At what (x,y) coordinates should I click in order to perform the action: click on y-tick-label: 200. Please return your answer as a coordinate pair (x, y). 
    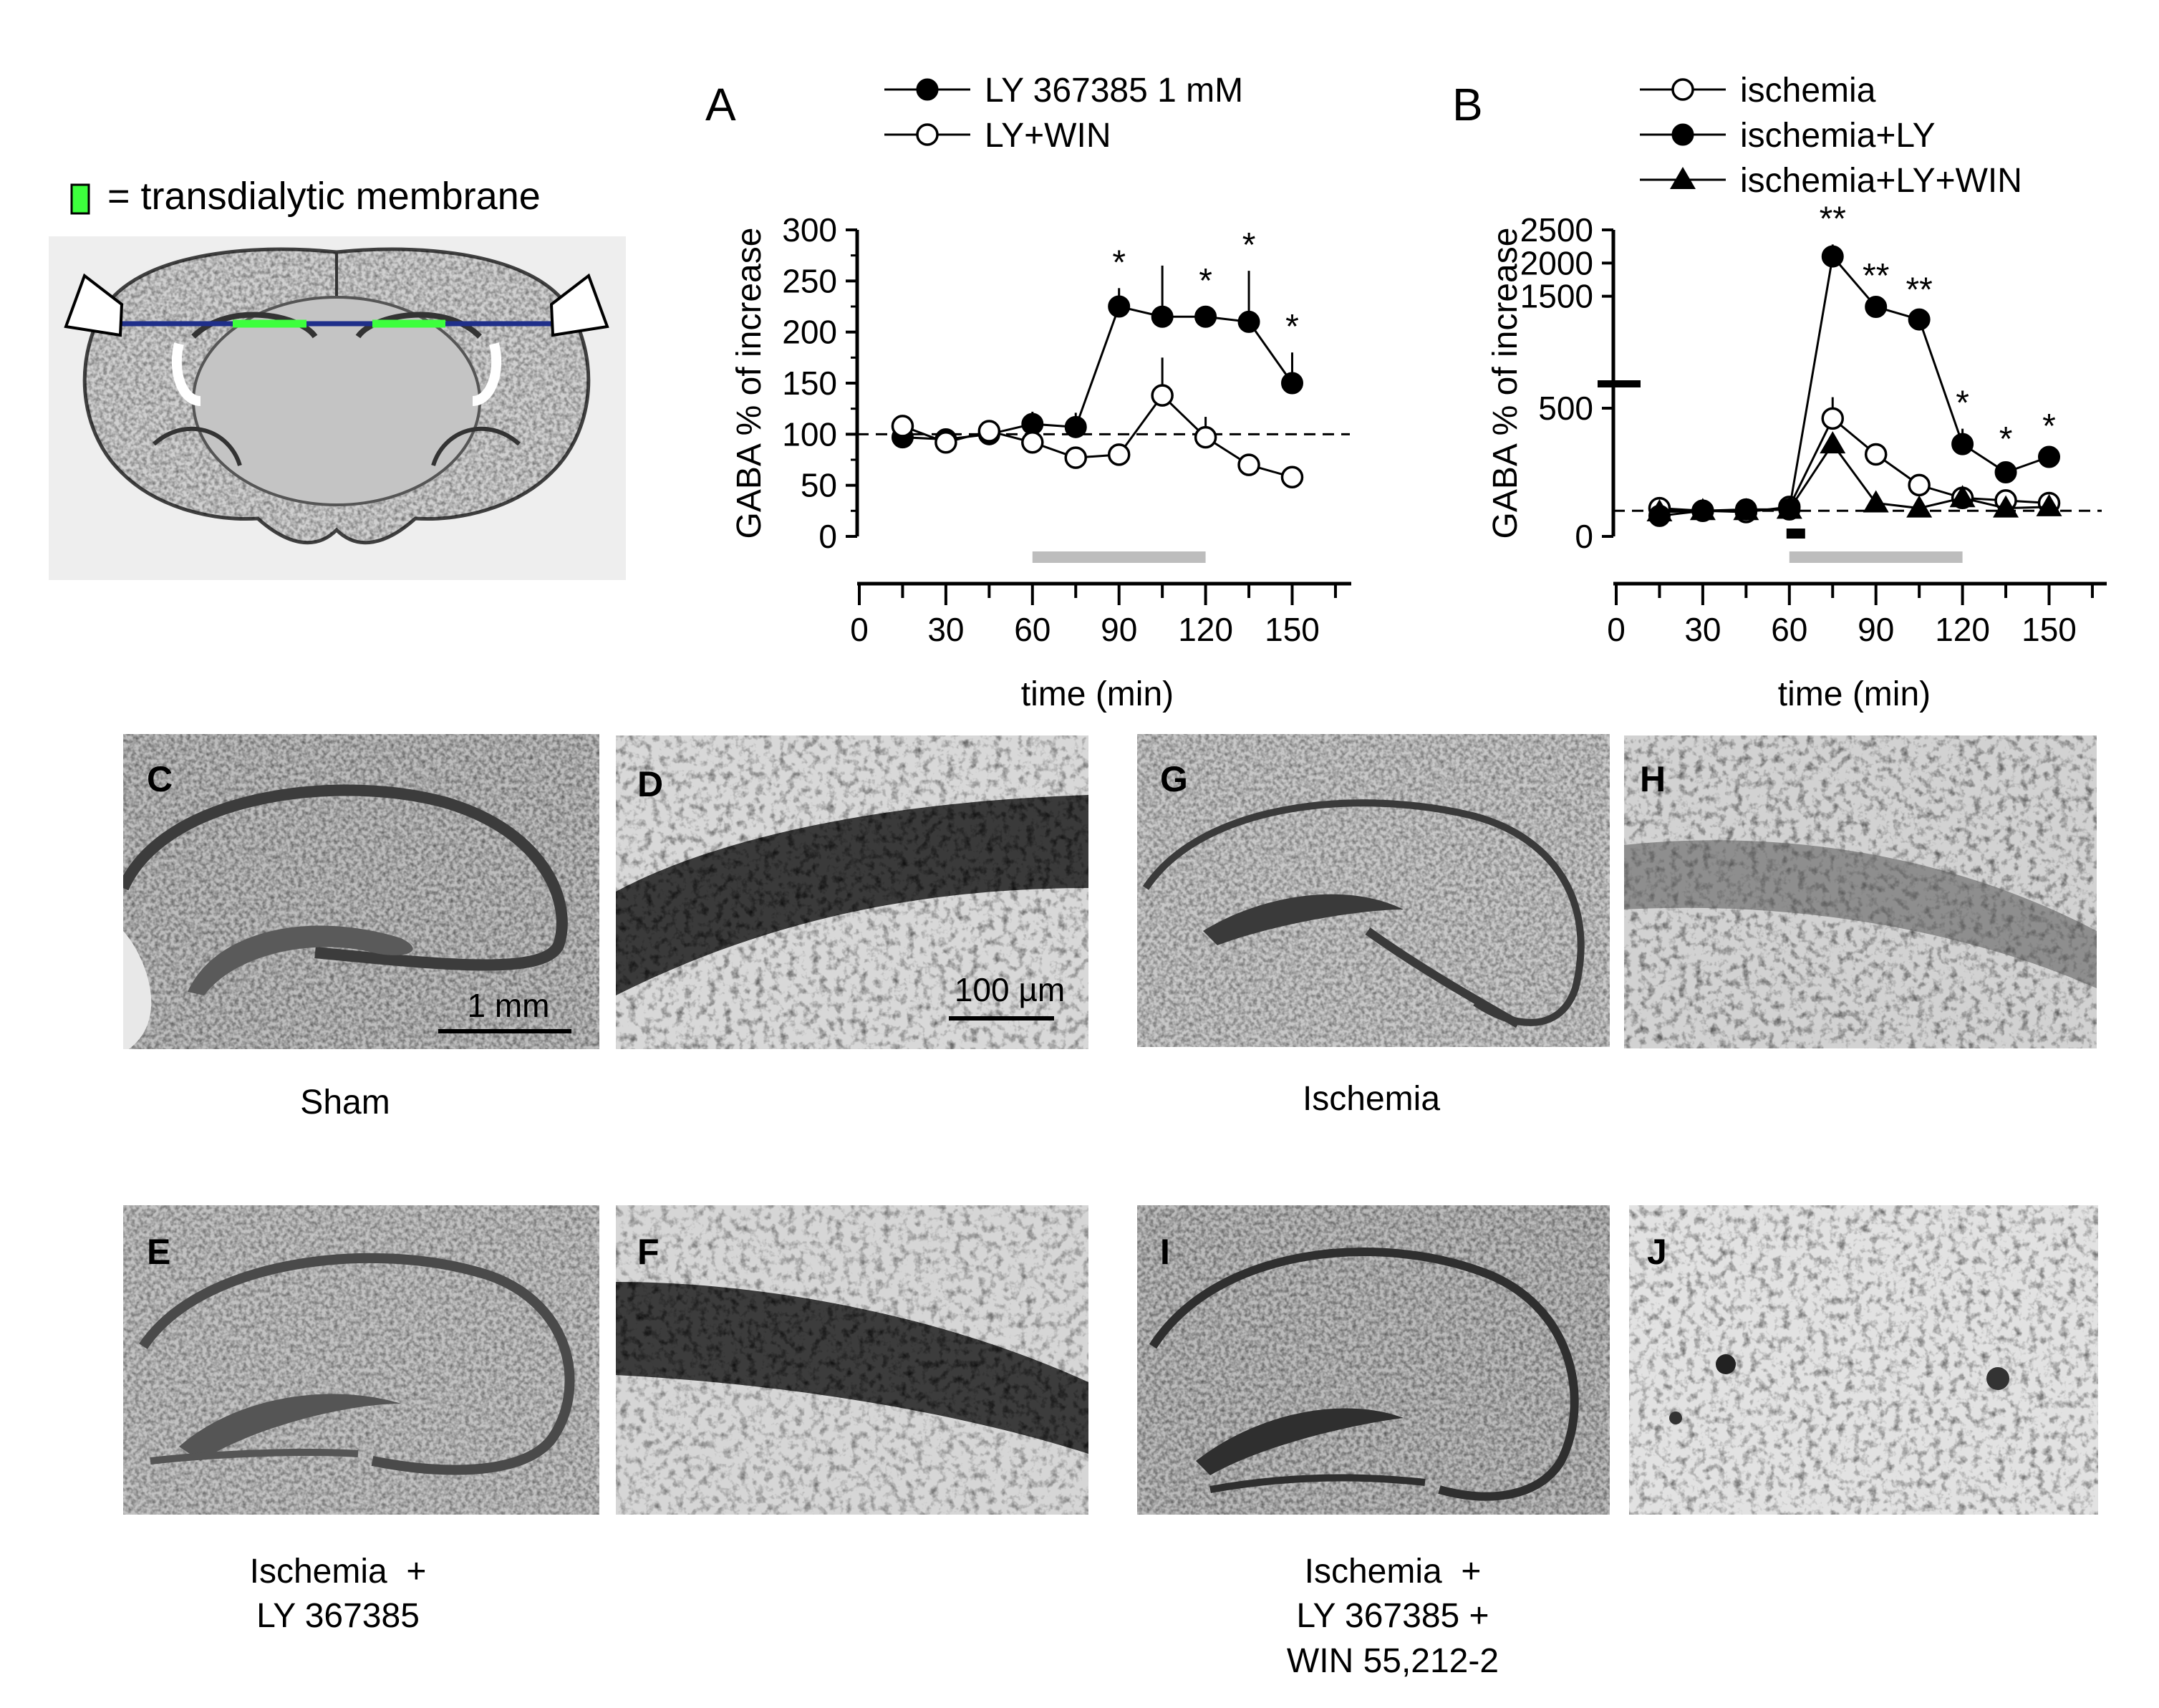
    Looking at the image, I should click on (809, 332).